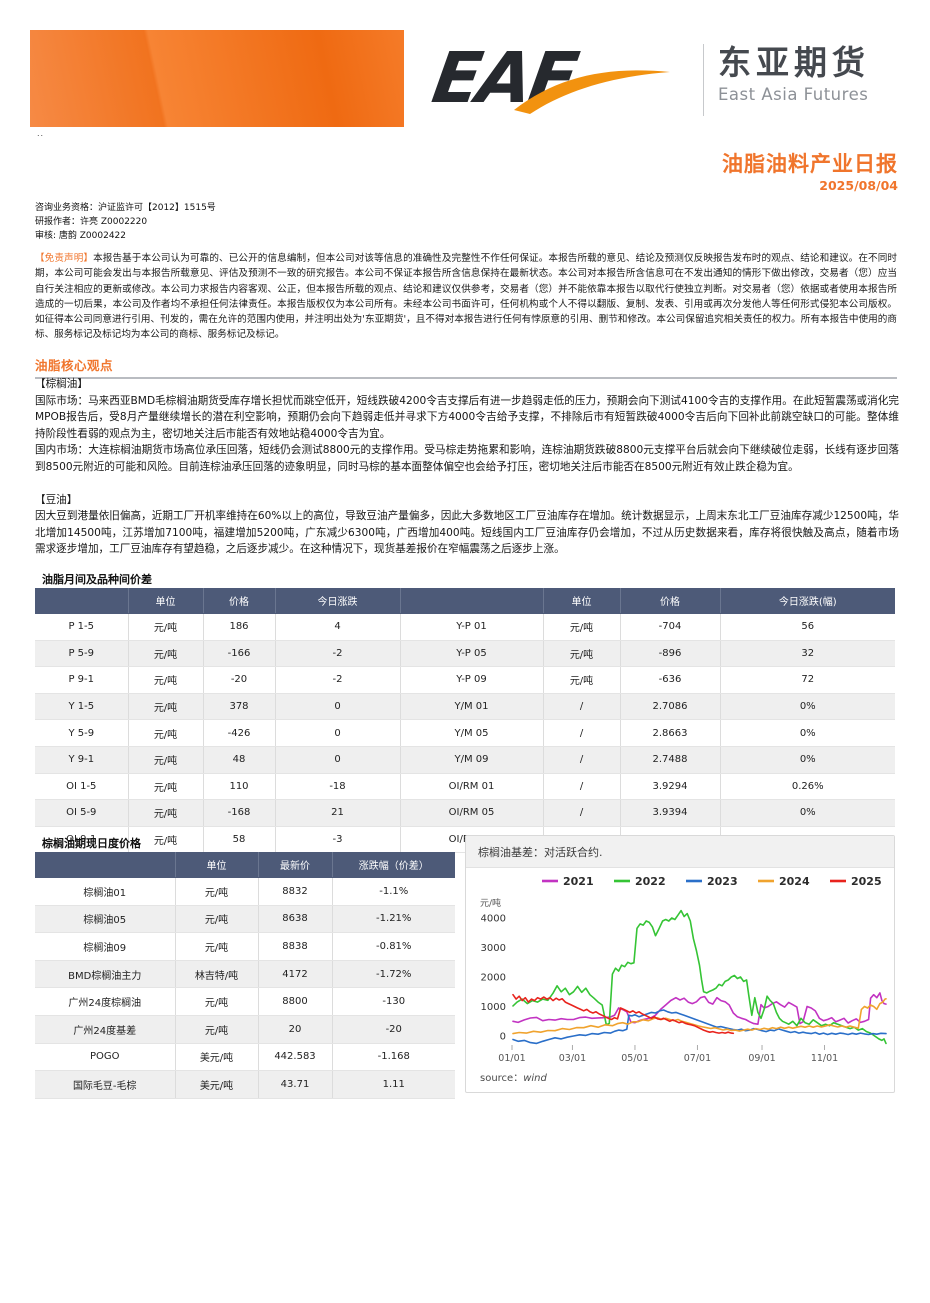 The width and height of the screenshot is (930, 1303). Describe the element at coordinates (245, 1029) in the screenshot. I see `table-row: 广州24度基差 元/吨 20 -20` at that location.